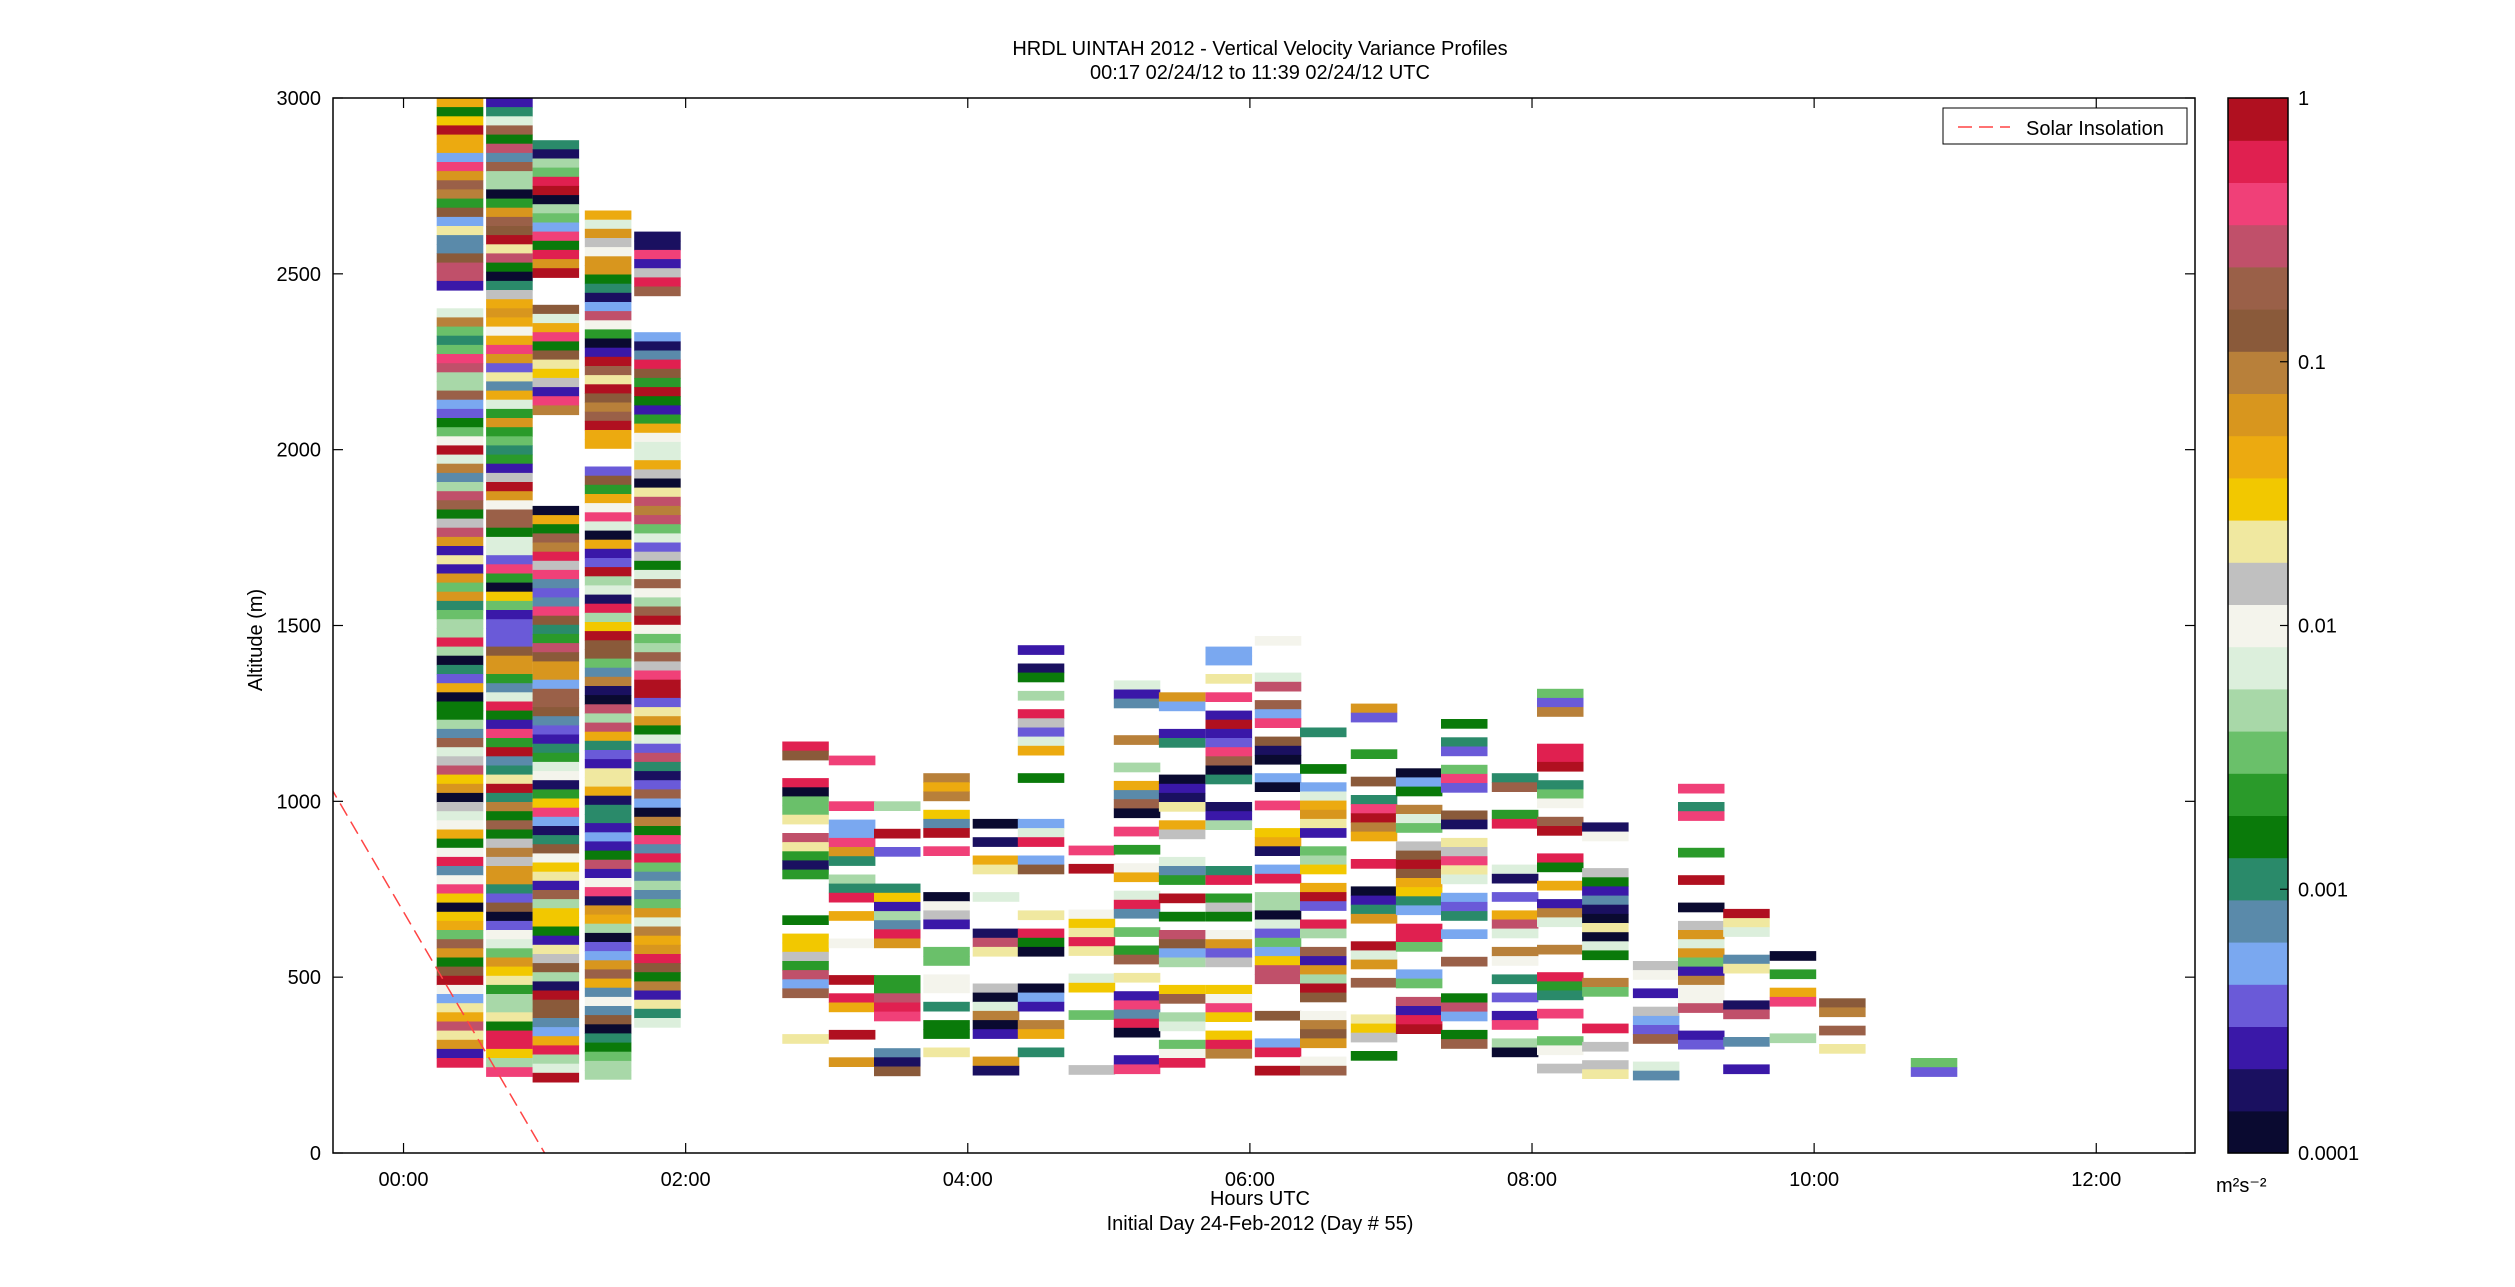 The height and width of the screenshot is (1287, 2515). I want to click on y-tick-label: 500, so click(304, 978).